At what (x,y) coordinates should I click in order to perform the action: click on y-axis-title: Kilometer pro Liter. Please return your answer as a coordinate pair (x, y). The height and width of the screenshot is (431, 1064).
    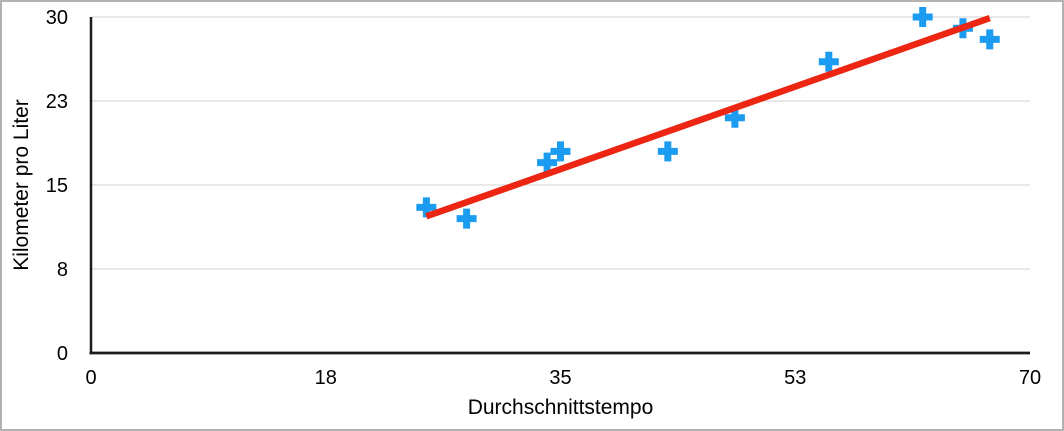
    Looking at the image, I should click on (21, 185).